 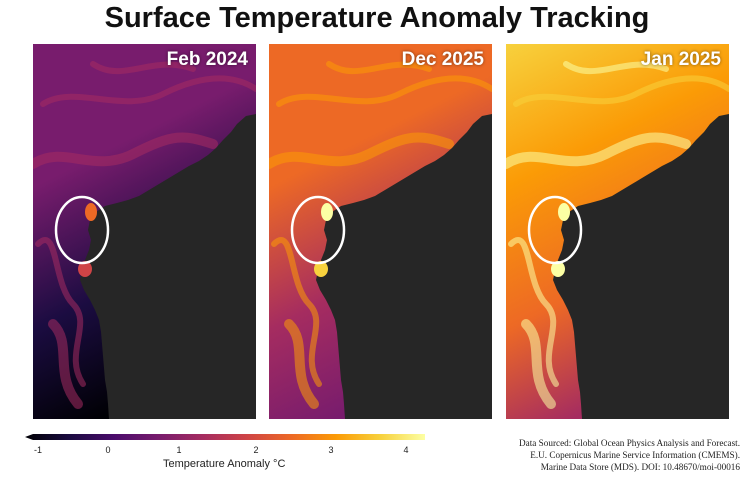 I want to click on panel-date-label: Feb 2024, so click(x=207, y=59).